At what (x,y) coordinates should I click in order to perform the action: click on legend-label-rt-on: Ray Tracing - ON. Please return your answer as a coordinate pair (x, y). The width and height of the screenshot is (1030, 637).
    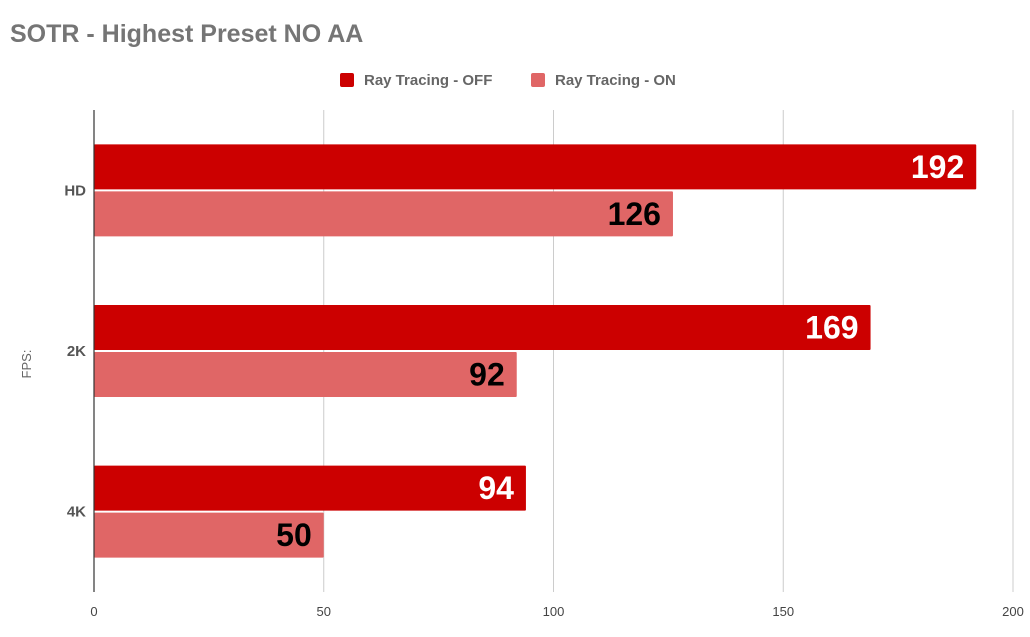
    Looking at the image, I should click on (615, 80).